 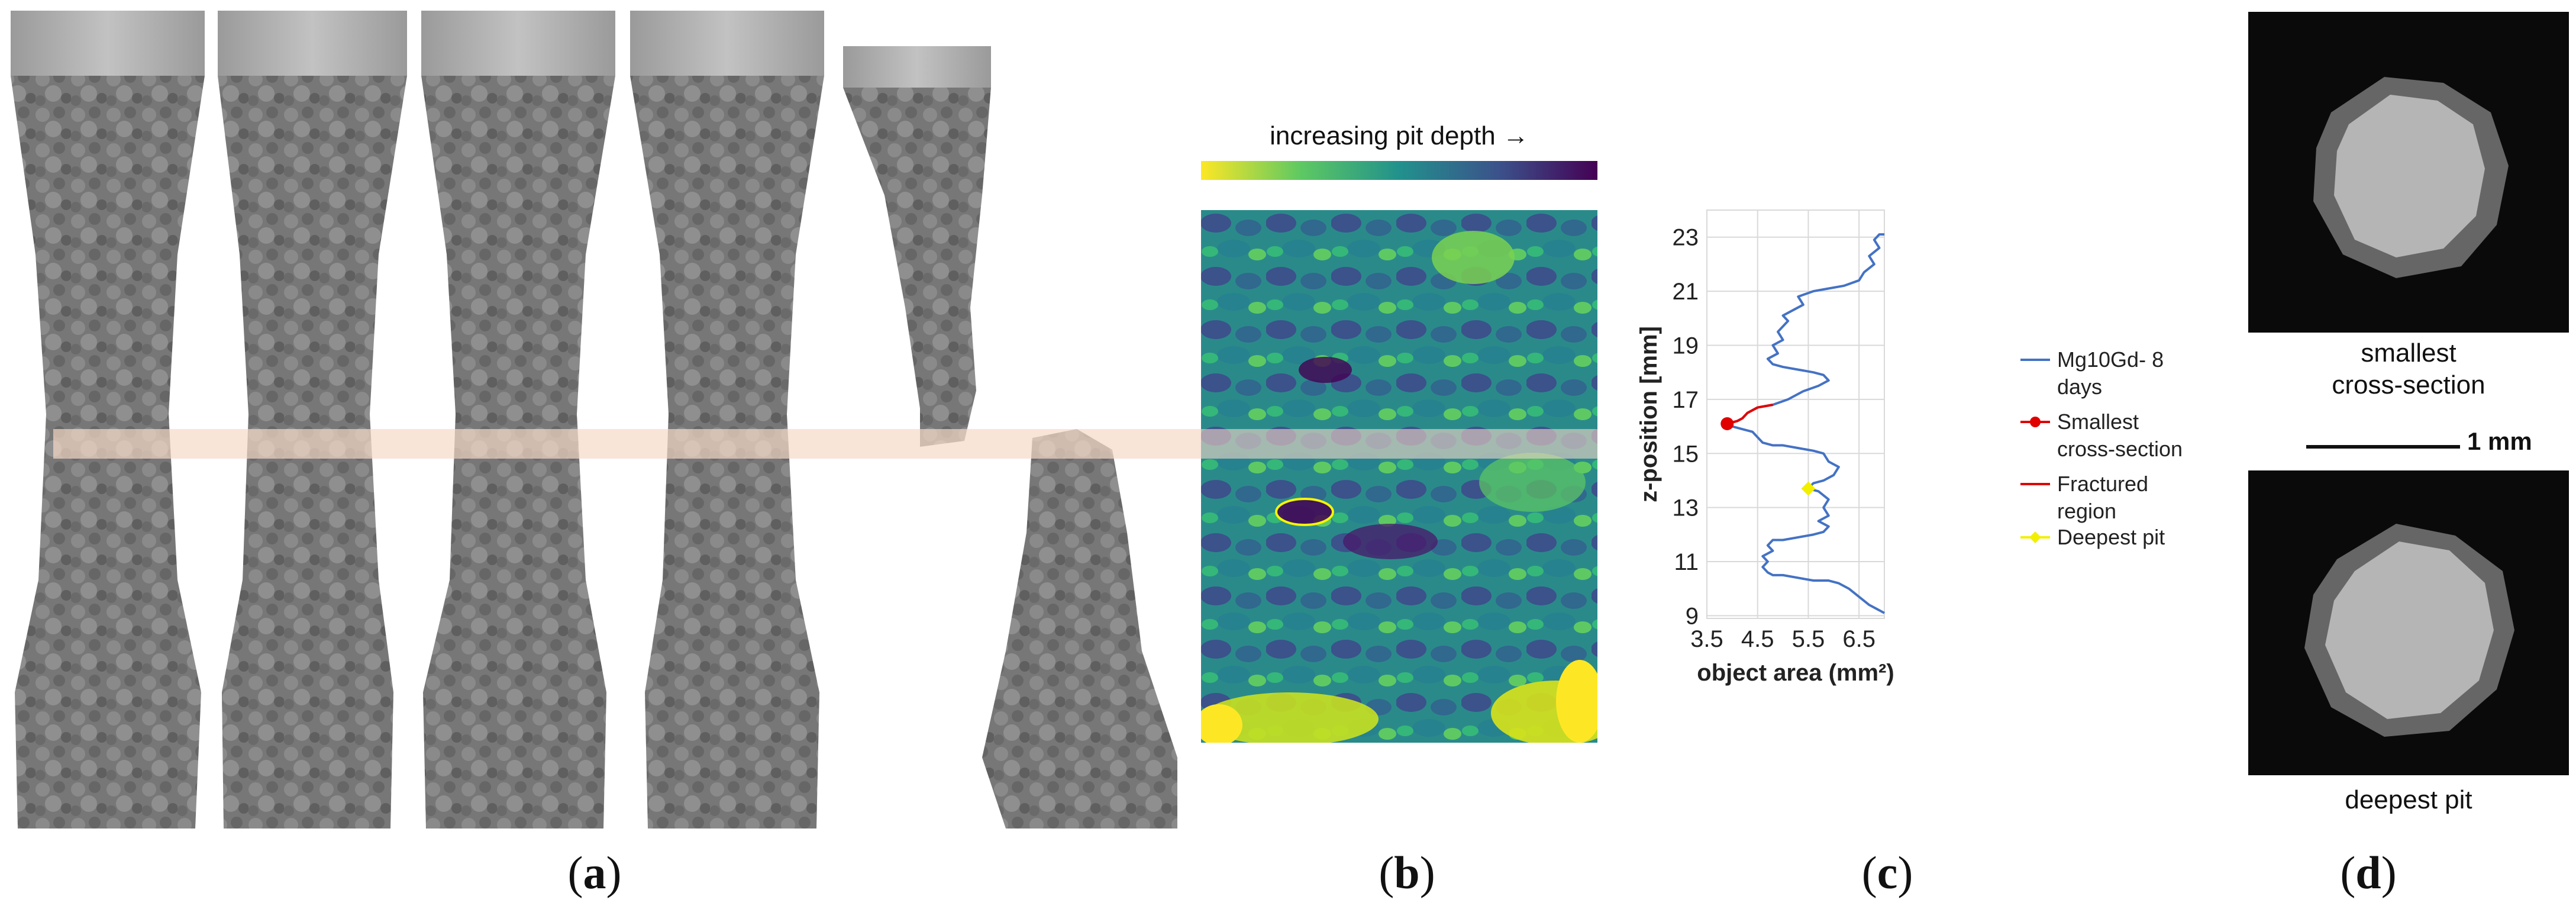 I want to click on deepest-pit-ellipse, so click(x=1304, y=512).